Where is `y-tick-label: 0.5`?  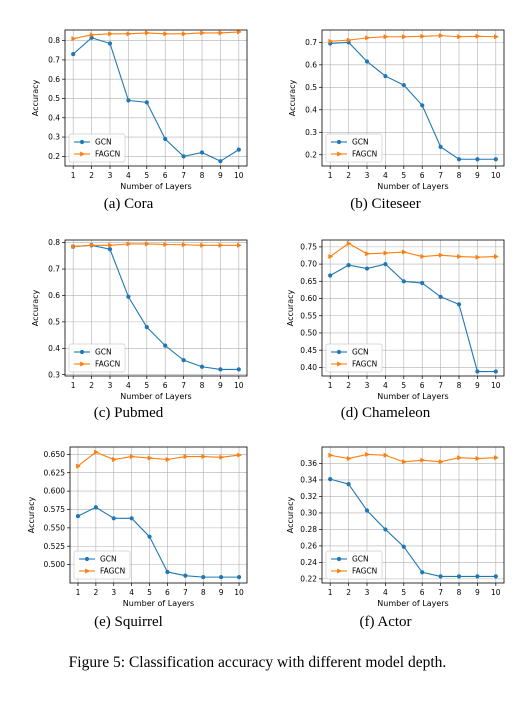 y-tick-label: 0.5 is located at coordinates (54, 98).